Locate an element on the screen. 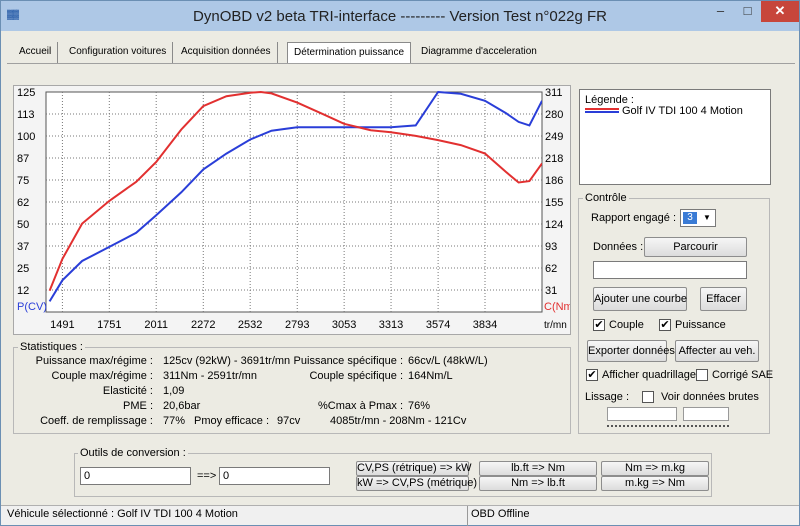 The height and width of the screenshot is (526, 800). cmax-label: Couple max/régime : is located at coordinates (102, 376).